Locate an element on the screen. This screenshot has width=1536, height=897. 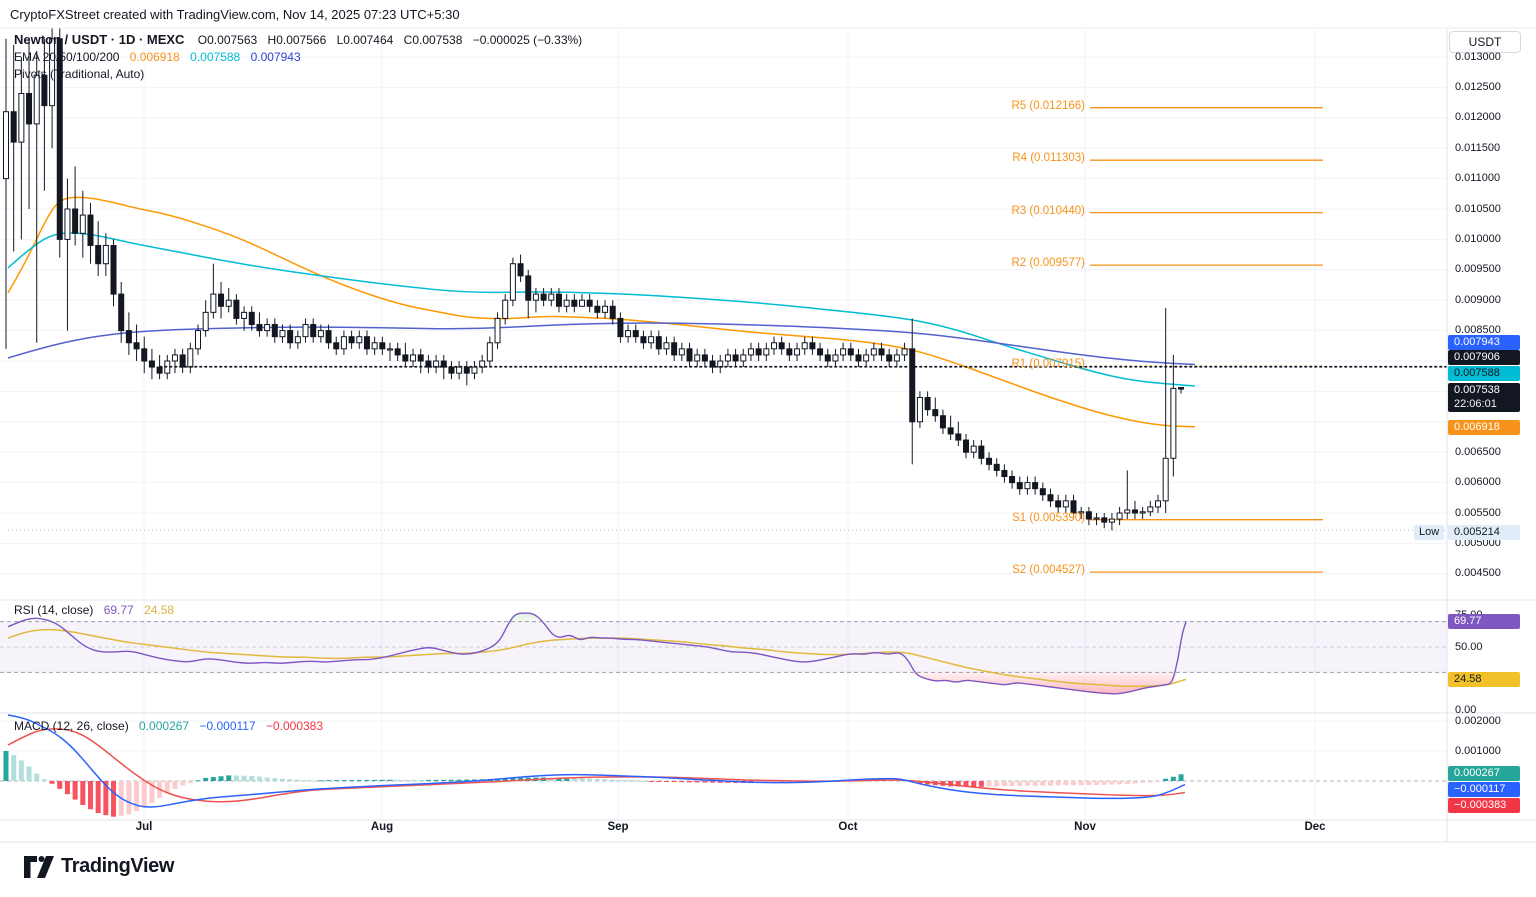
time-axis-label: Nov is located at coordinates (1085, 827).